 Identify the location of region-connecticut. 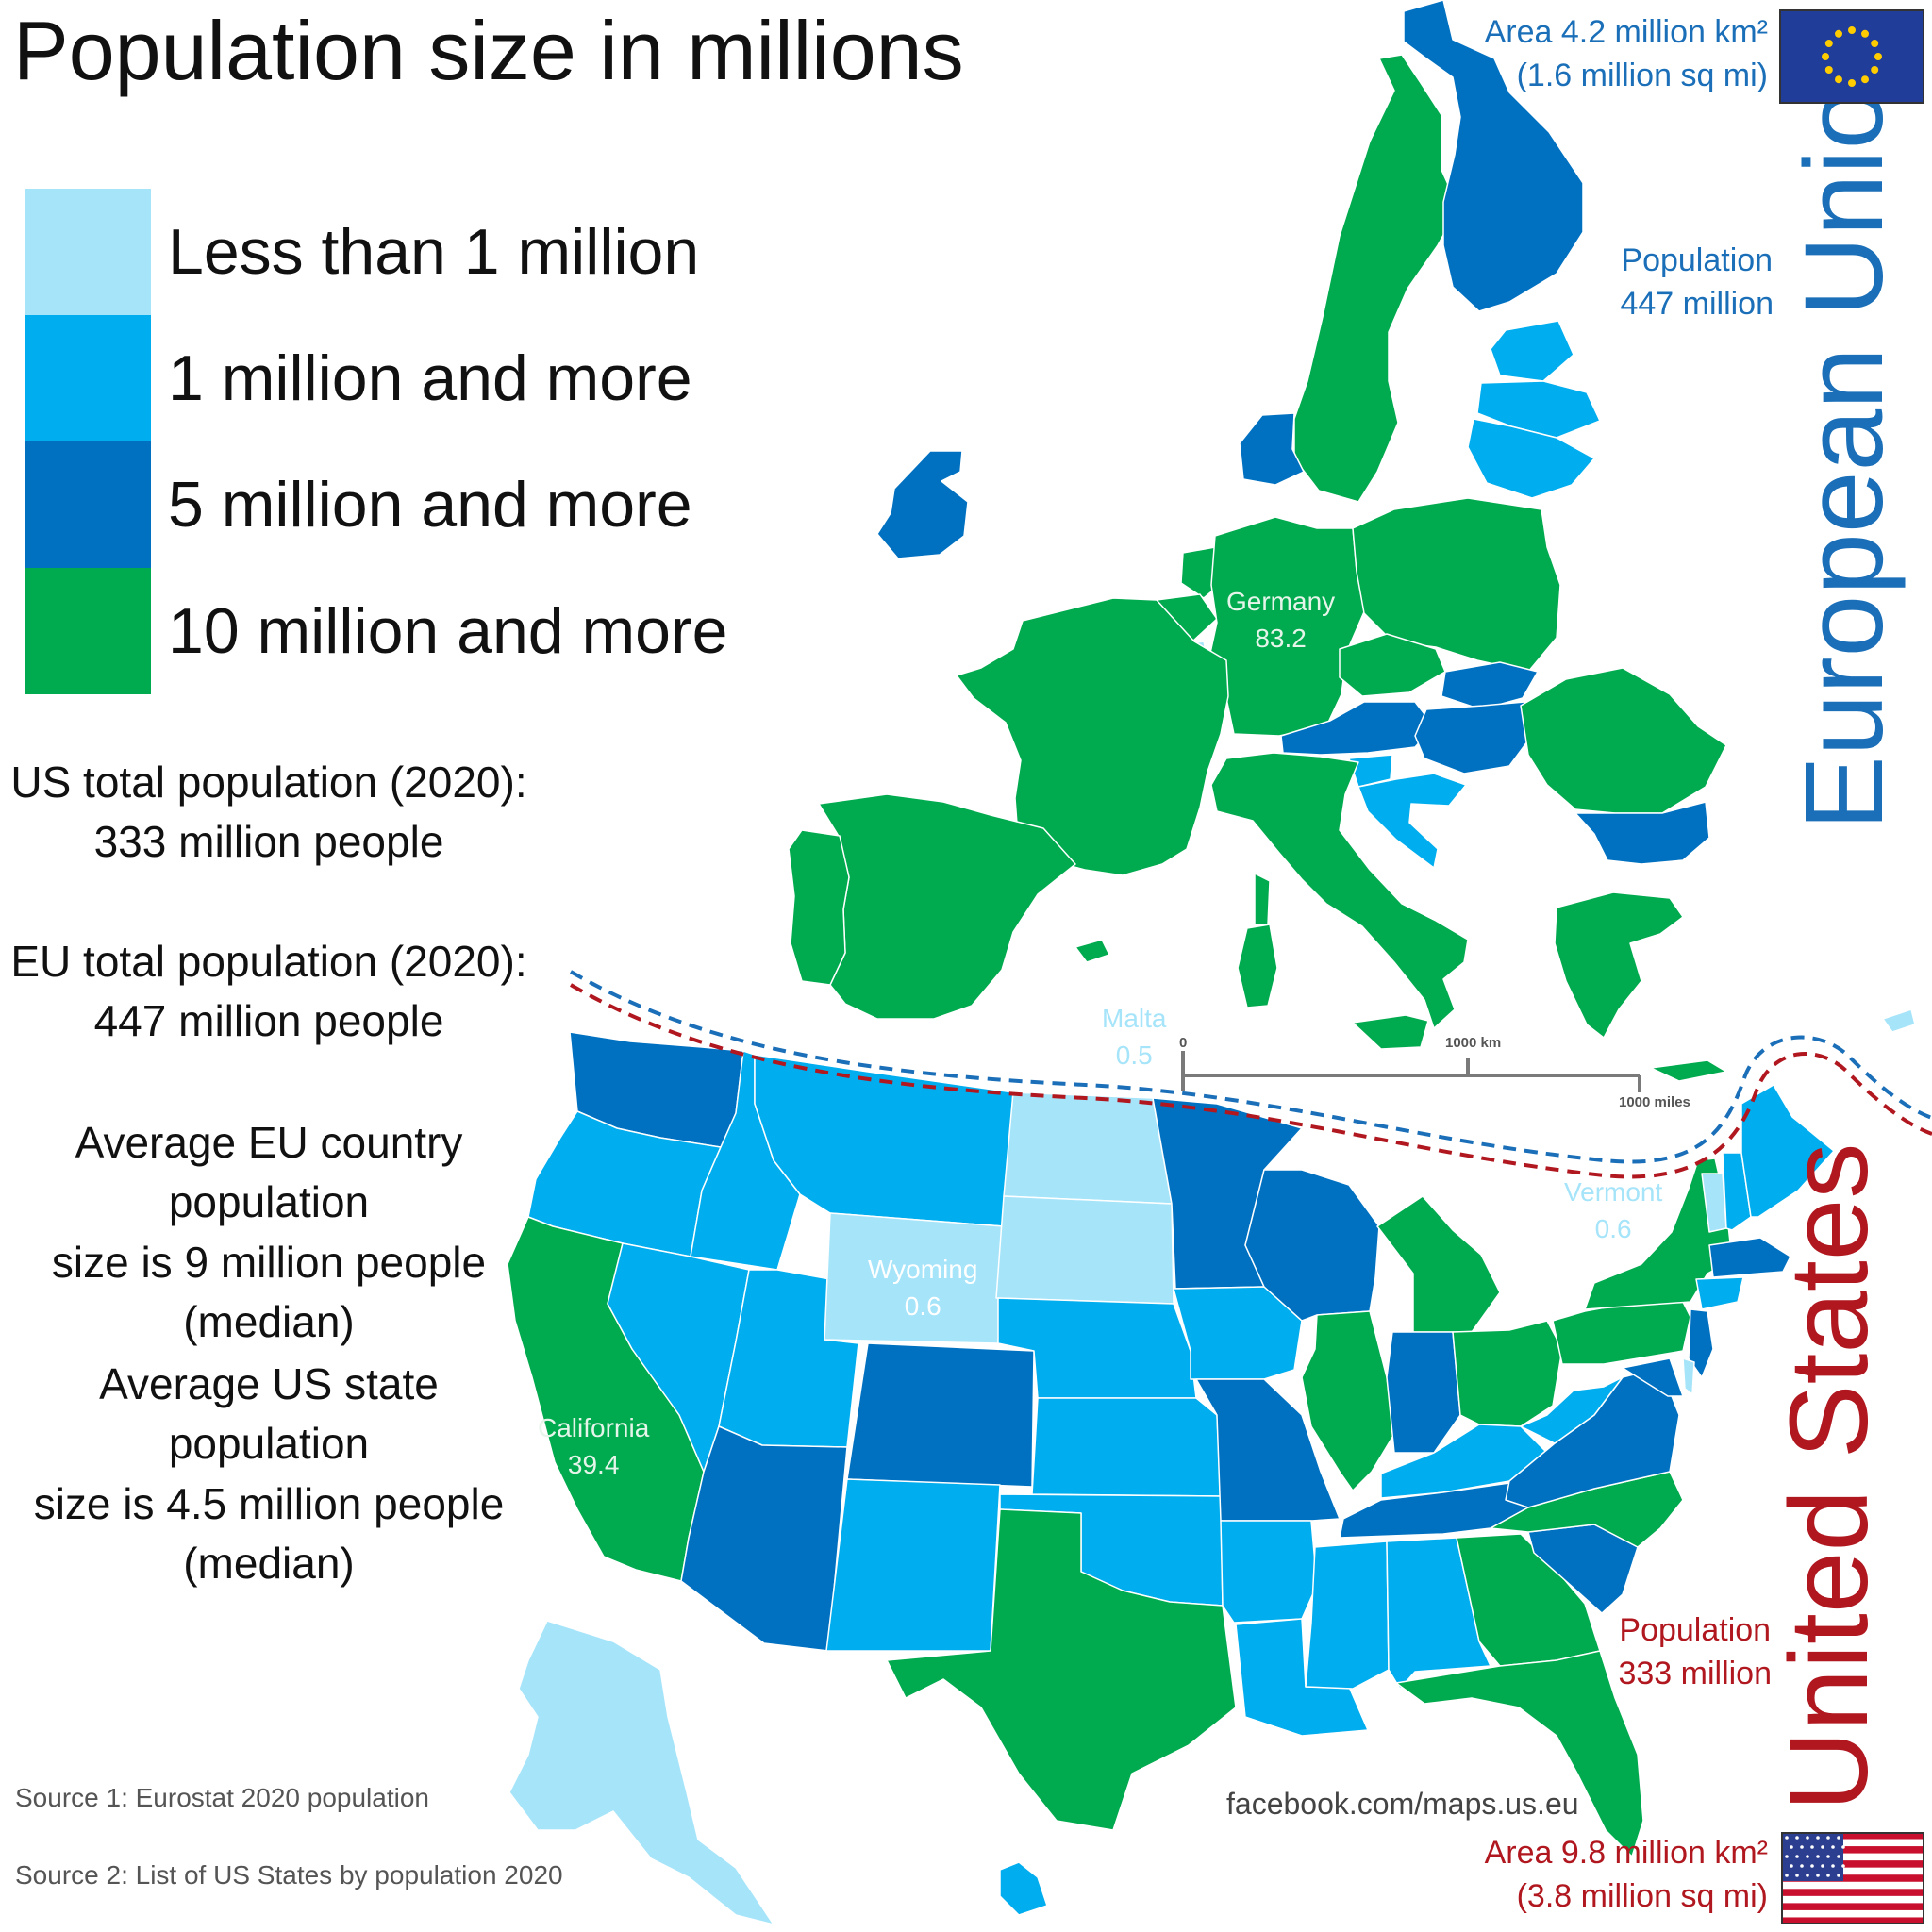
(1719, 1293).